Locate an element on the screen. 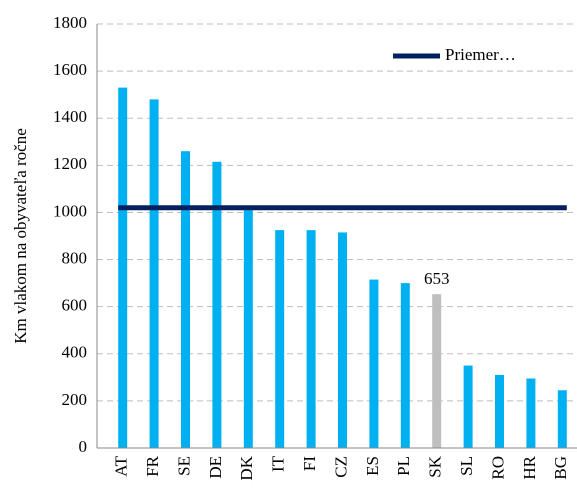 This screenshot has height=498, width=577. x-tick-label: ES is located at coordinates (372, 466).